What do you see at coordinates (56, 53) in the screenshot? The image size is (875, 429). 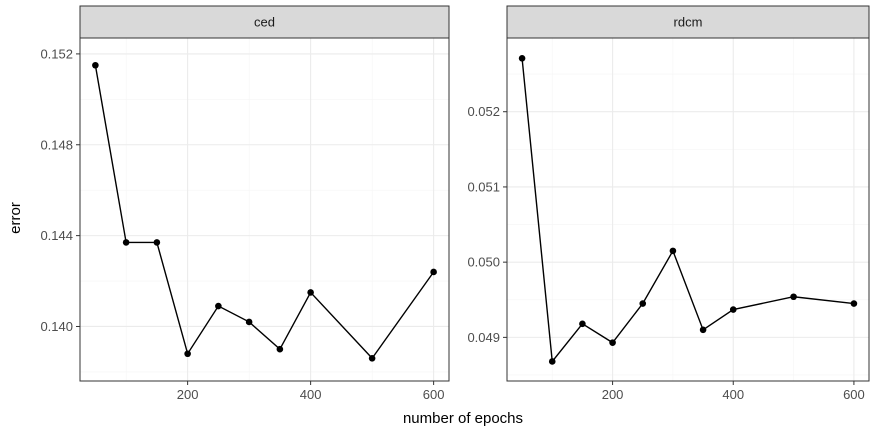 I see `y-tick-label: 0.152` at bounding box center [56, 53].